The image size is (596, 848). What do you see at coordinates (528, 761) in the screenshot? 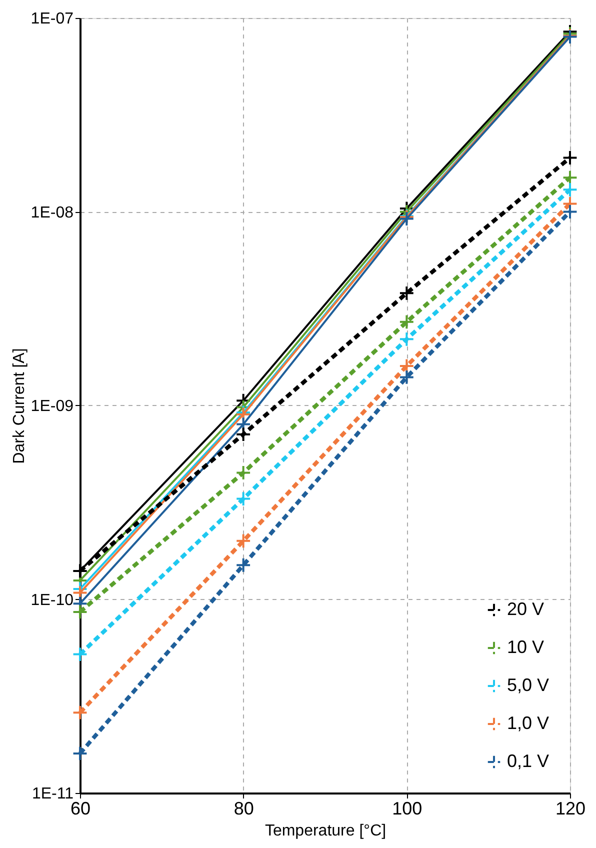
I see `legend-label: 0,1 V` at bounding box center [528, 761].